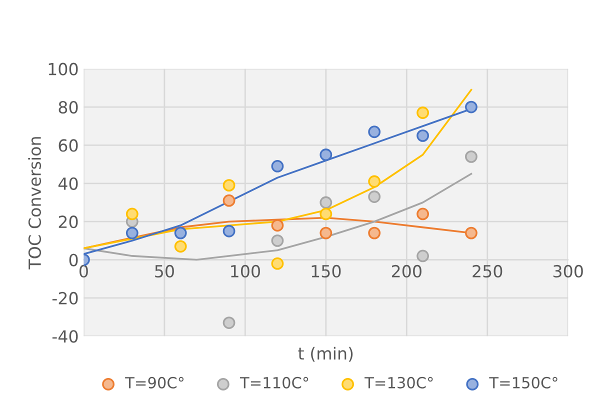 The height and width of the screenshot is (405, 598). Describe the element at coordinates (326, 271) in the screenshot. I see `x-tick-label: 150` at that location.